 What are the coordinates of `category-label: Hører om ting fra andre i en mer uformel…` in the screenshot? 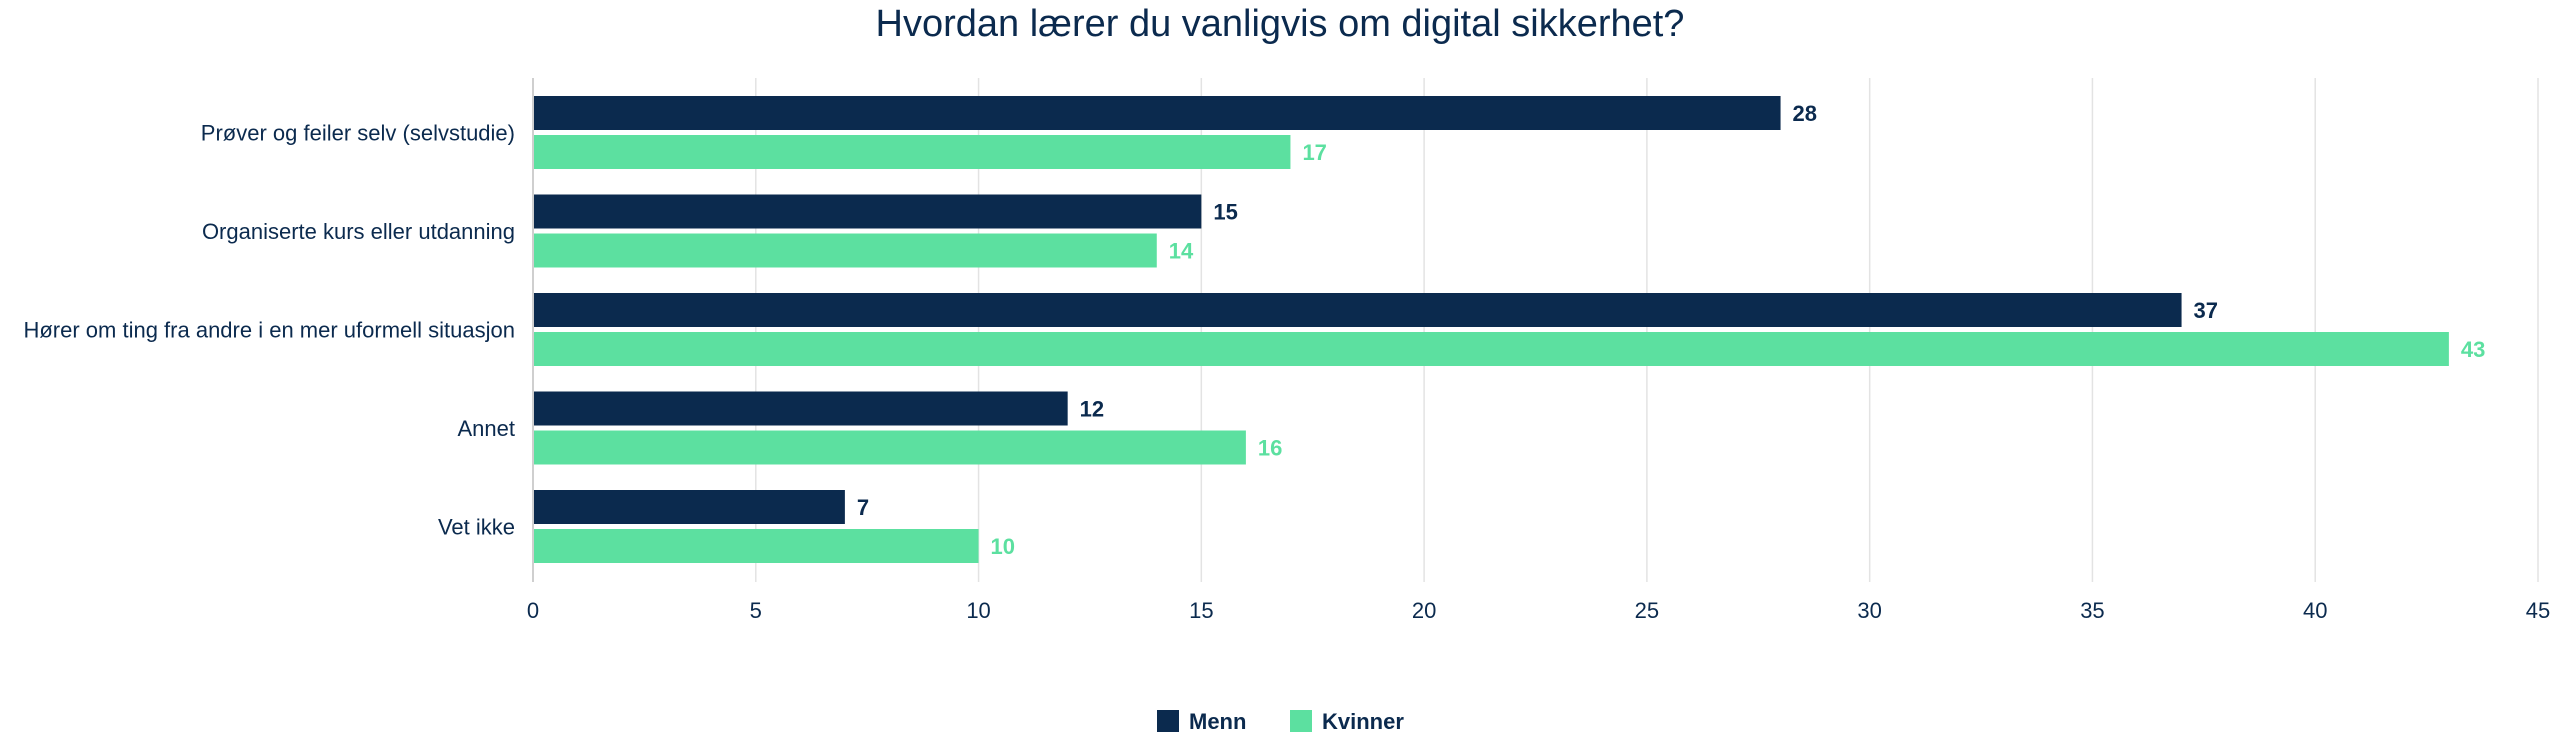 It's located at (269, 330).